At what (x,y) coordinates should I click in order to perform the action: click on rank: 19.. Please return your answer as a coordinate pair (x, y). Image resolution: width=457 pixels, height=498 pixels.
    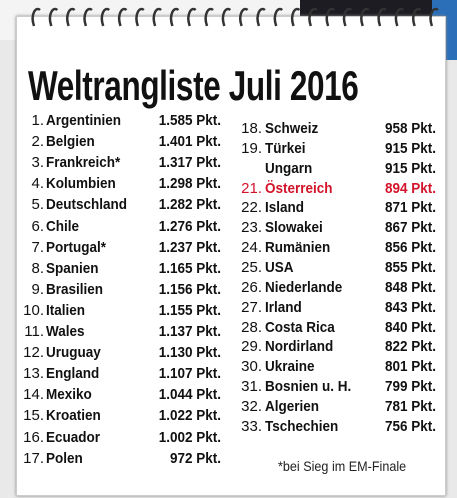
    Looking at the image, I should click on (251, 148).